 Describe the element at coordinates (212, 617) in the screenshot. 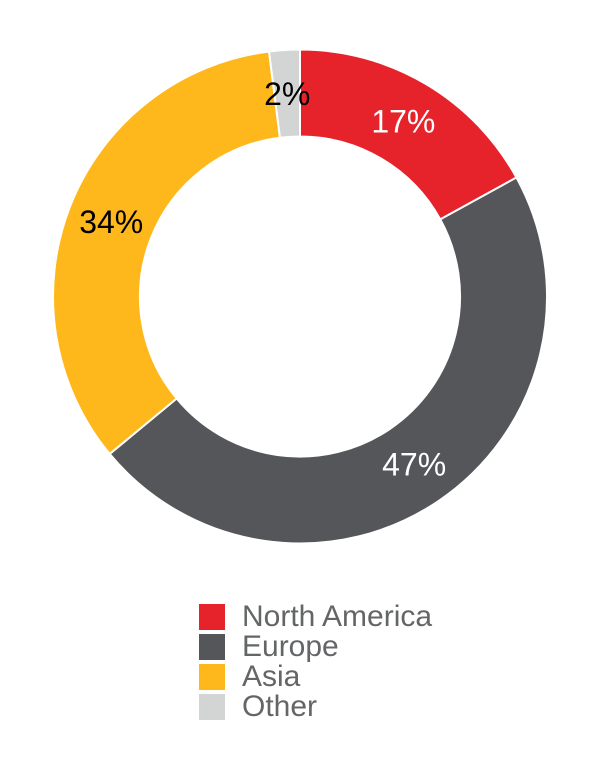

I see `legend-swatch-north-america-icon` at that location.